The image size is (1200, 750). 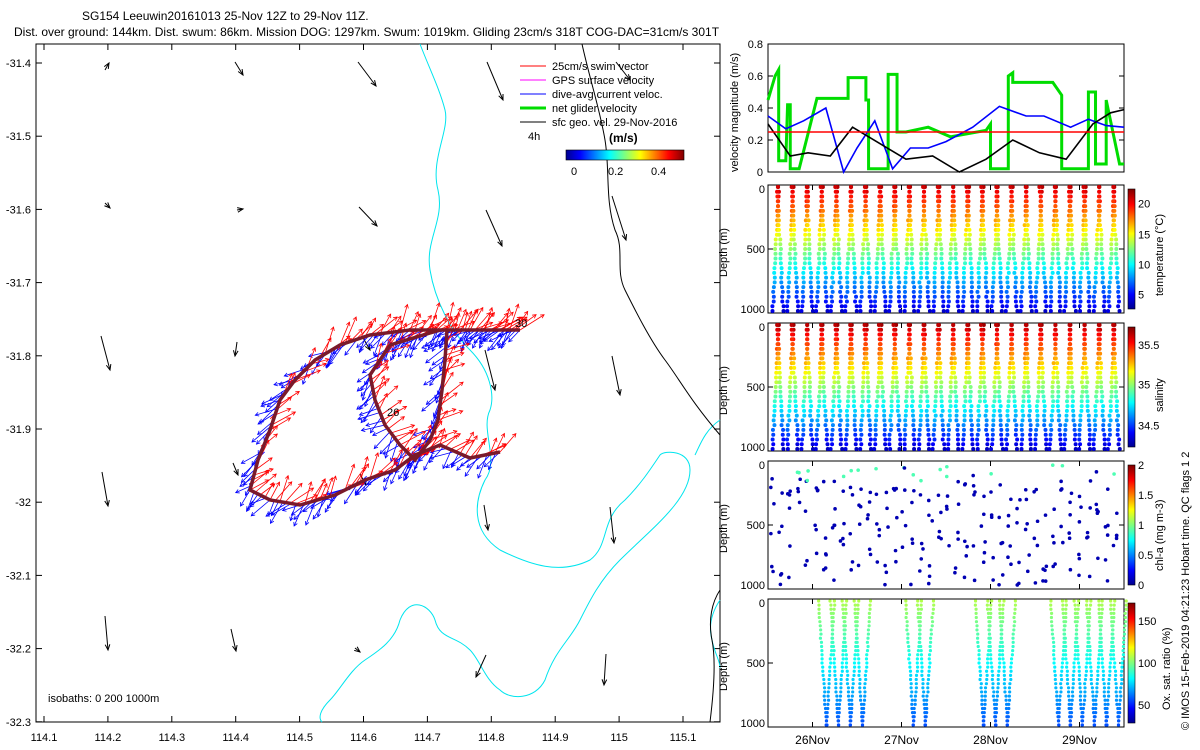 I want to click on glider-track, so click(x=383, y=417).